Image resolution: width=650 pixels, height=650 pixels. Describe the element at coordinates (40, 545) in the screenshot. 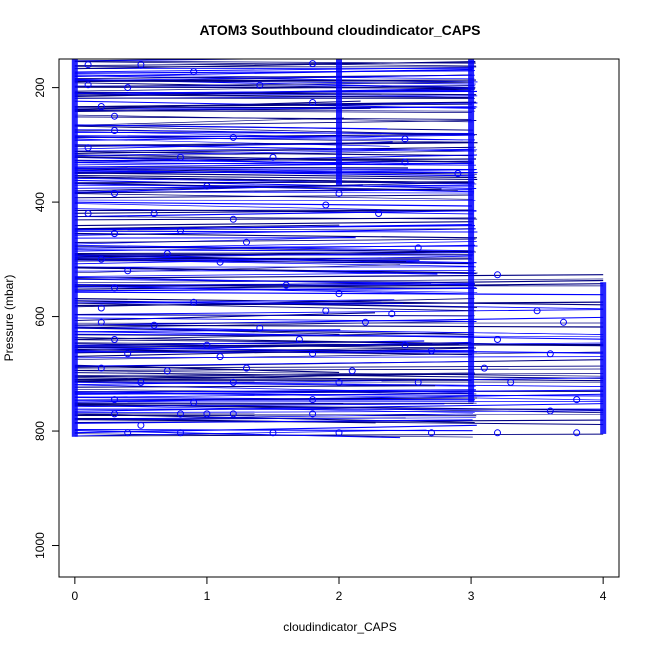

I see `y-tick-label: 1000` at that location.